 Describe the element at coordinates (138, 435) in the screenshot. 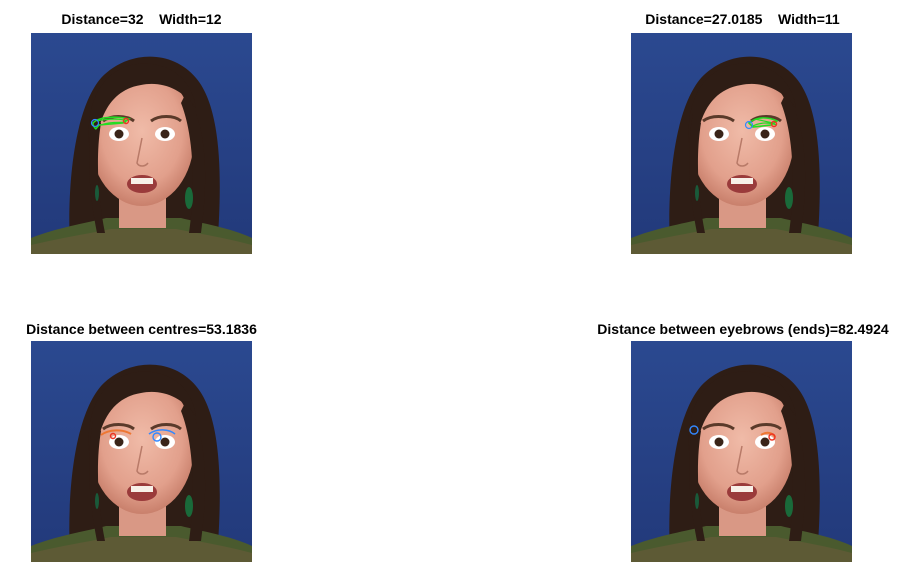

I see `eyebrow-marker-overlay` at that location.